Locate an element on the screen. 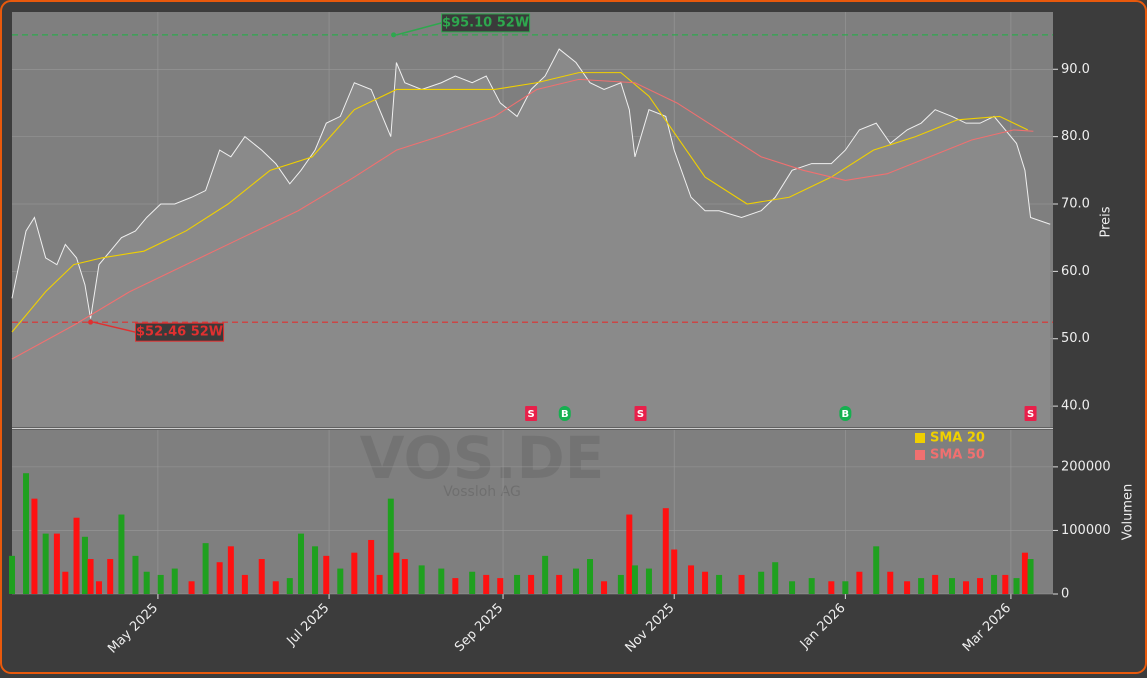 Image resolution: width=1147 pixels, height=678 pixels. y-axis-label: Preis is located at coordinates (1106, 221).